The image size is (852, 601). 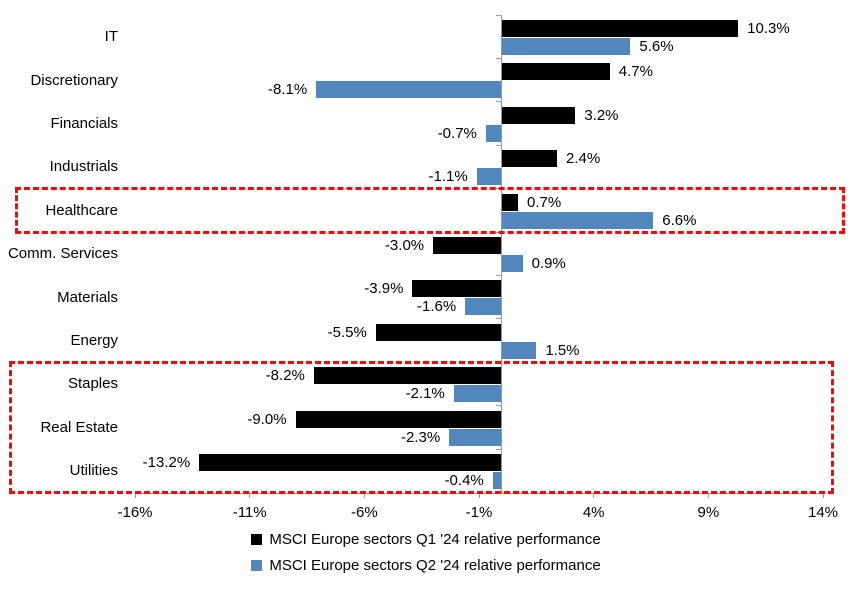 I want to click on q1-value-label: -5.5%, so click(x=347, y=332).